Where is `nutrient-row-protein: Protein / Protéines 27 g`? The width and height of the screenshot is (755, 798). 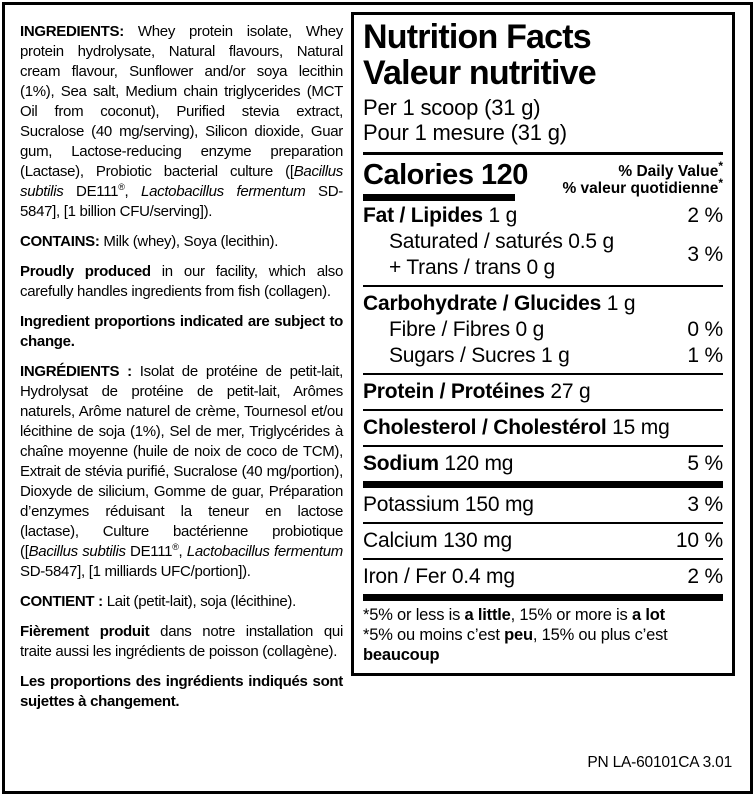 nutrient-row-protein: Protein / Protéines 27 g is located at coordinates (543, 392).